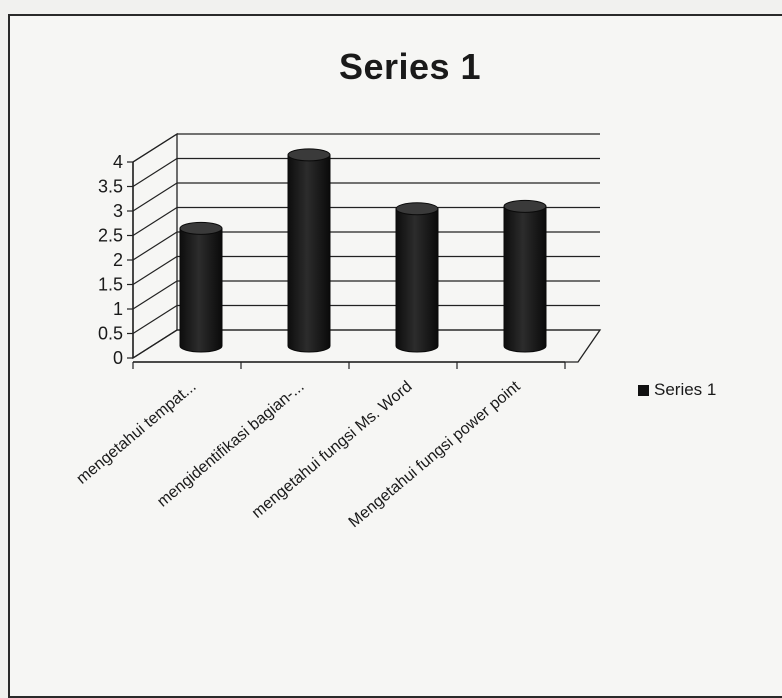 The width and height of the screenshot is (782, 698). What do you see at coordinates (435, 454) in the screenshot?
I see `x-category-label: Mengetahui fungsi power point` at bounding box center [435, 454].